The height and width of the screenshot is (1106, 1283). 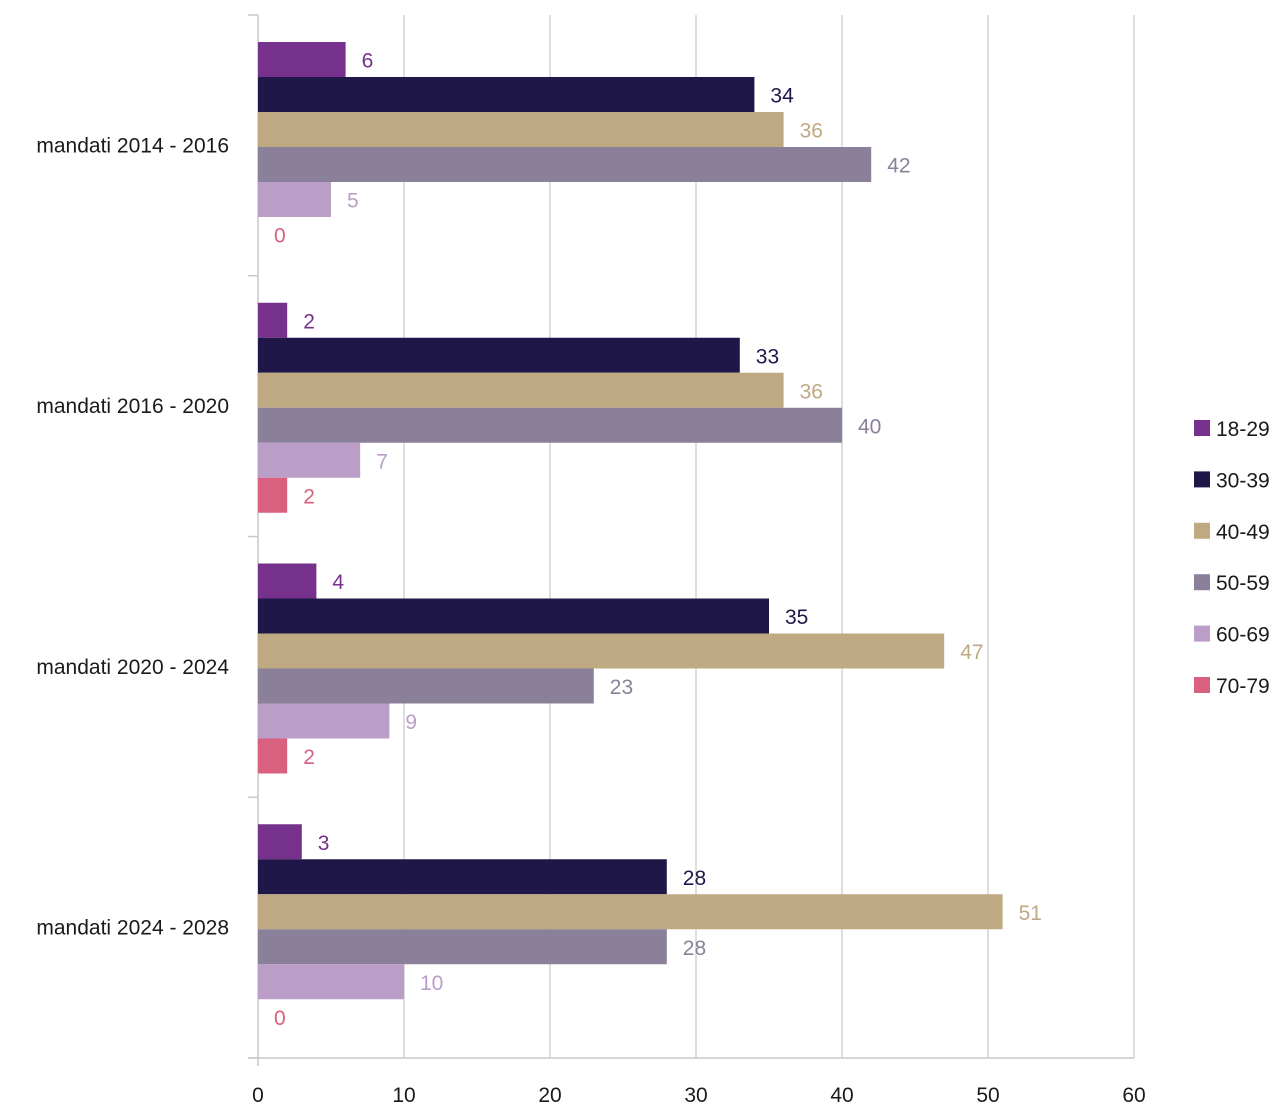 I want to click on legend-label: 18-29, so click(x=1243, y=429).